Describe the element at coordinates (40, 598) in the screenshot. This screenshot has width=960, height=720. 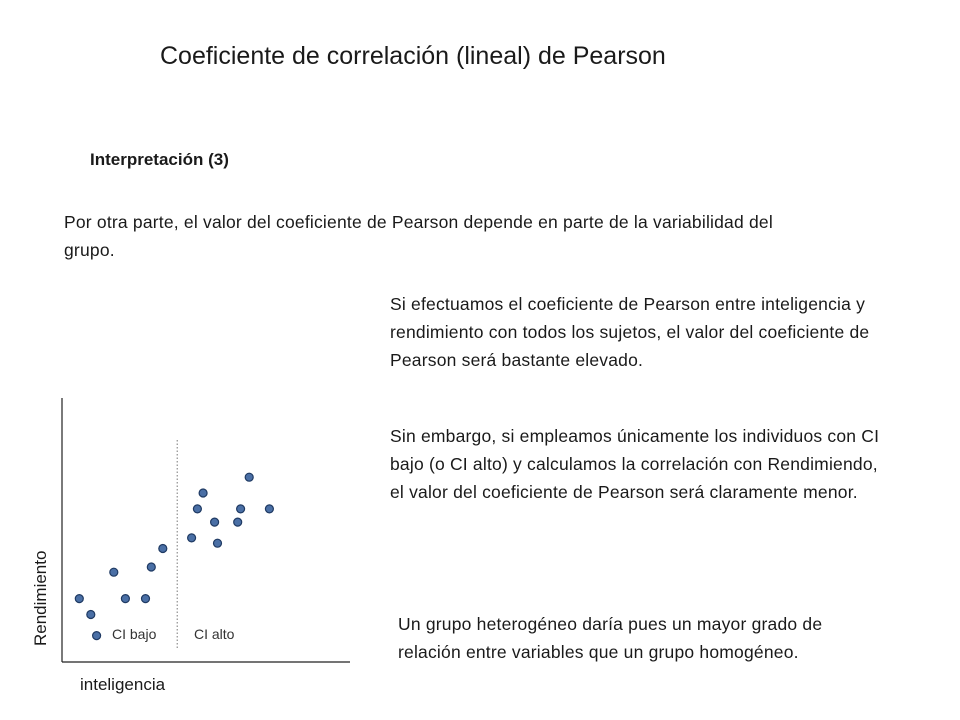
I see `y-axis-label: Rendimiento` at that location.